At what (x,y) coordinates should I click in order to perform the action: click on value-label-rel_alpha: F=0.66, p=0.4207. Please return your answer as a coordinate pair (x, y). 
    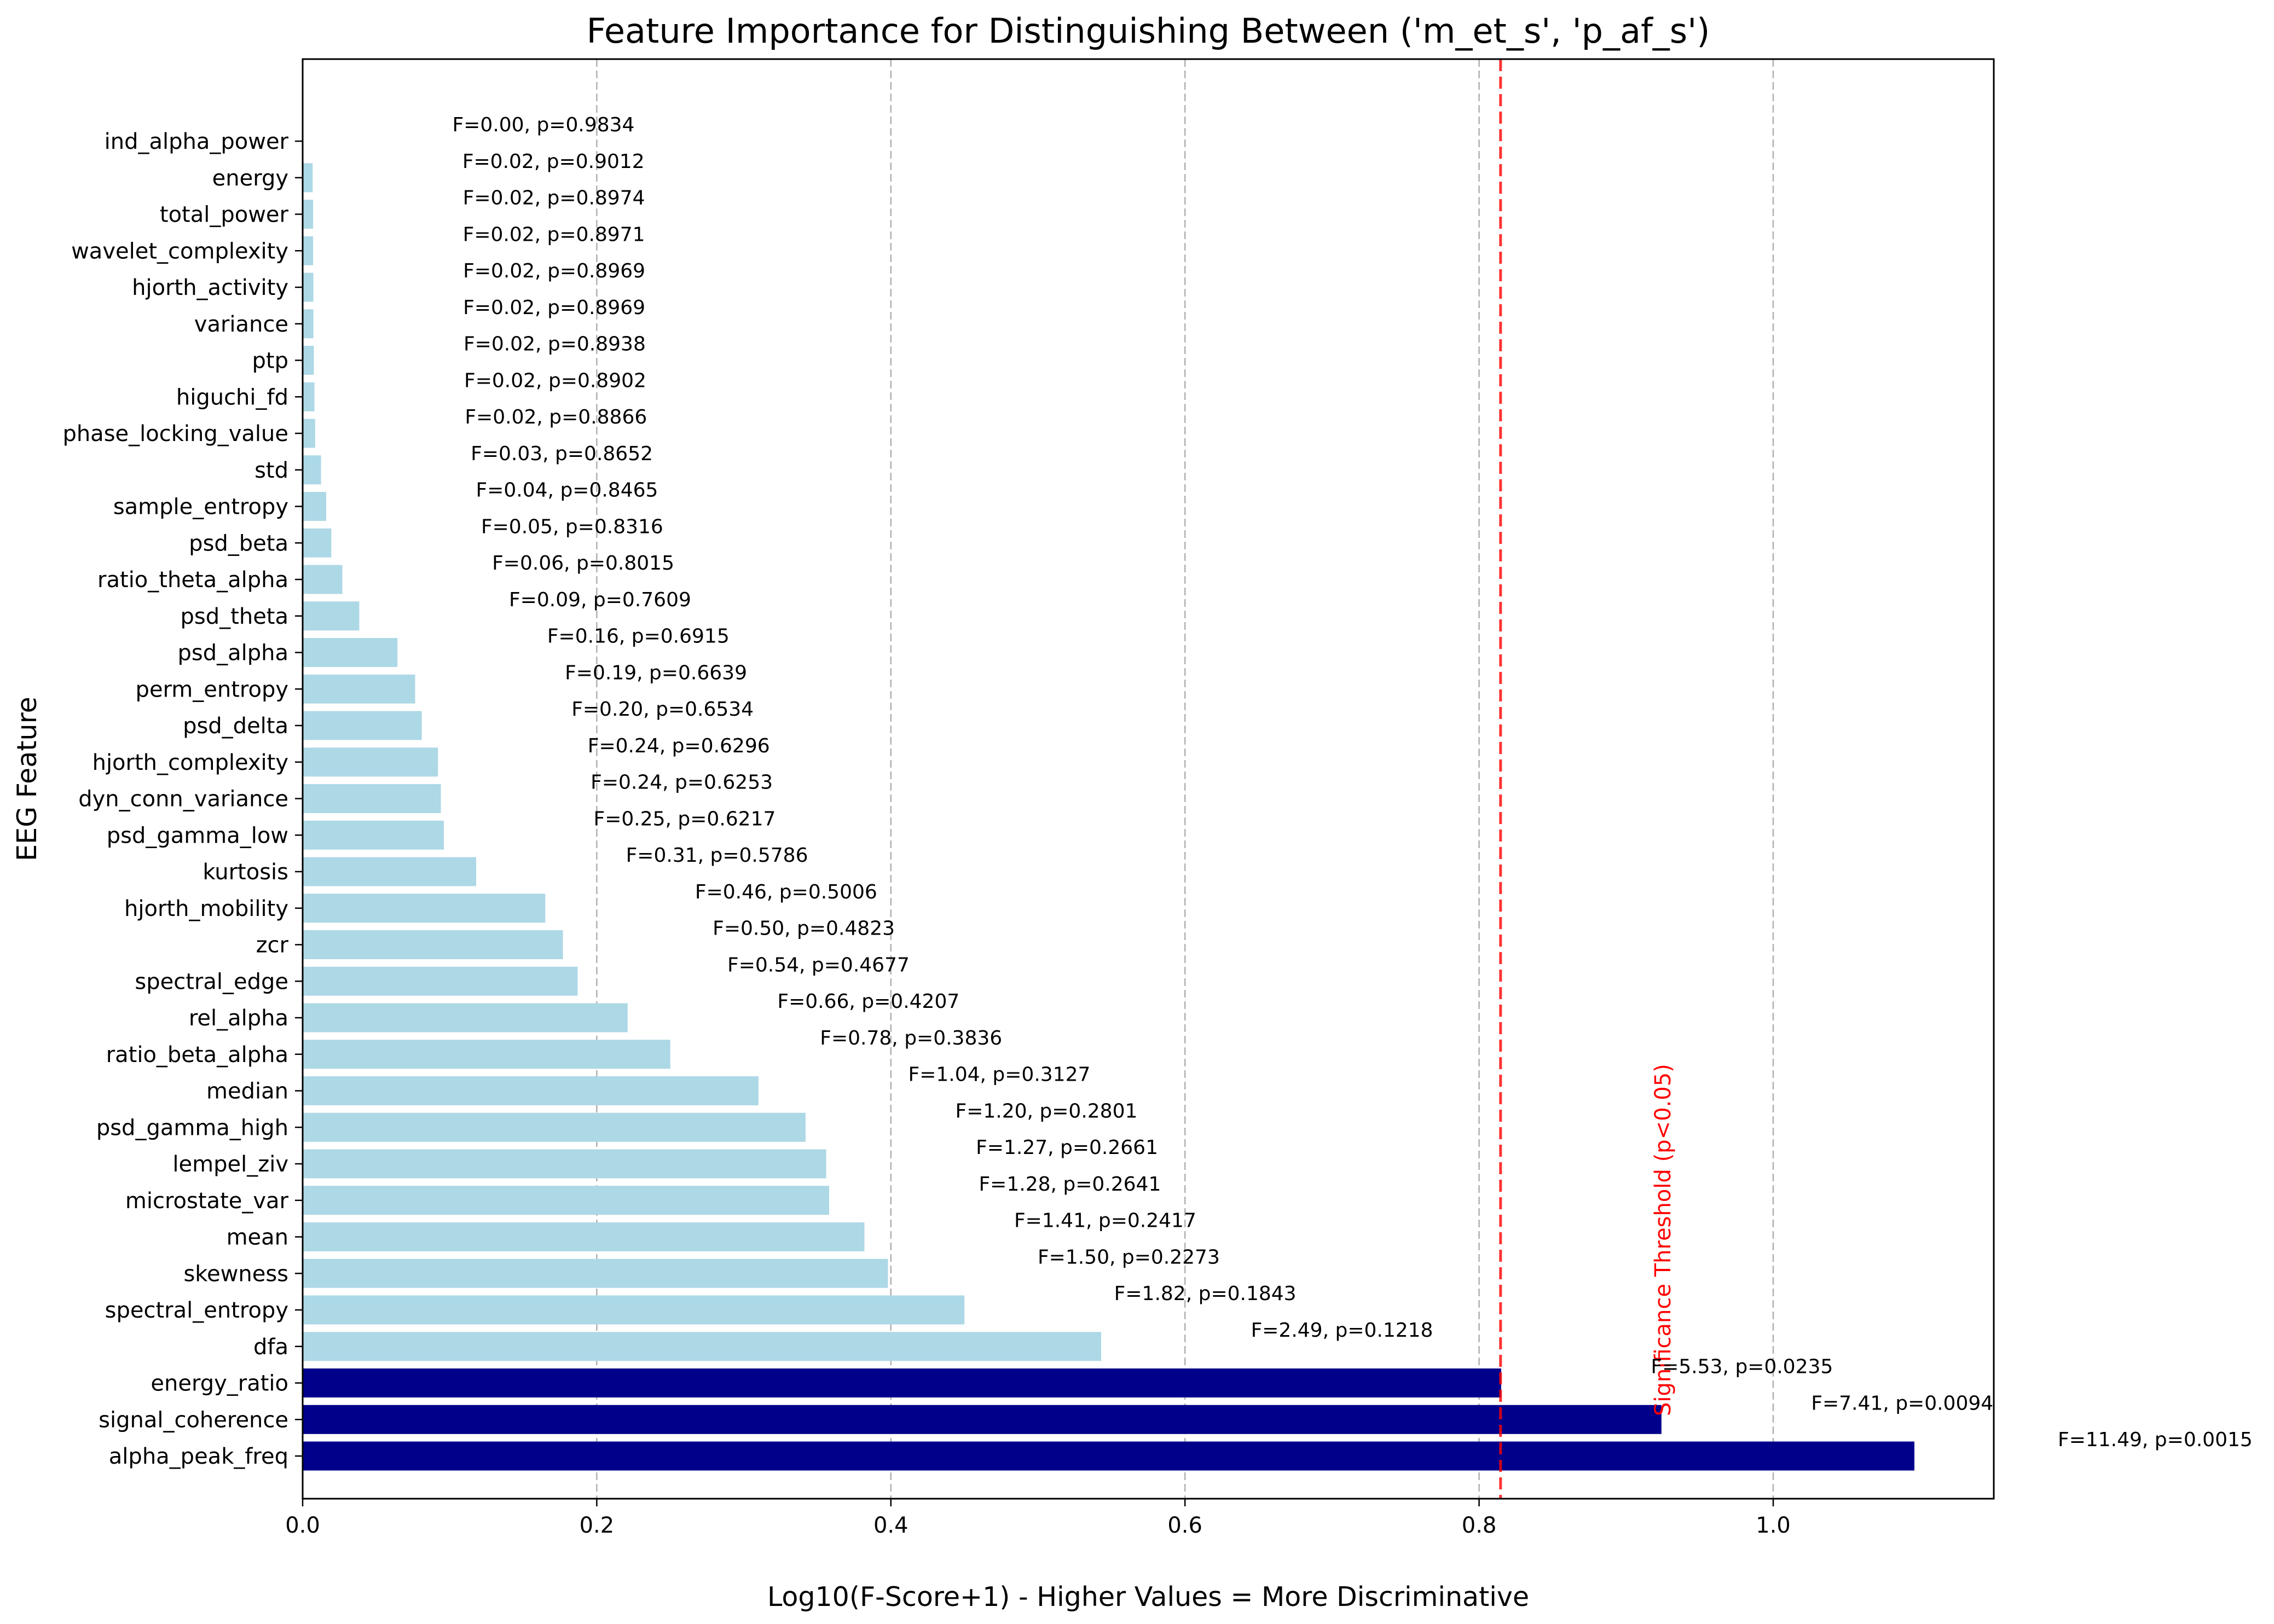
    Looking at the image, I should click on (868, 1002).